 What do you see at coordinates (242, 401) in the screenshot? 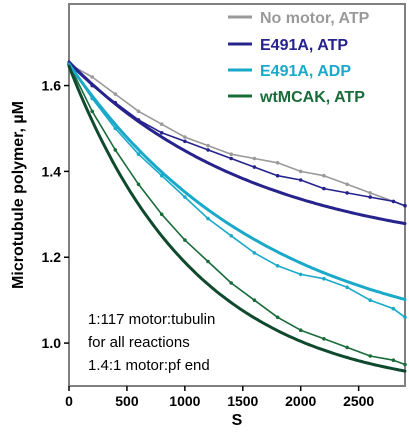
I see `x-tick-label-3: 1500` at bounding box center [242, 401].